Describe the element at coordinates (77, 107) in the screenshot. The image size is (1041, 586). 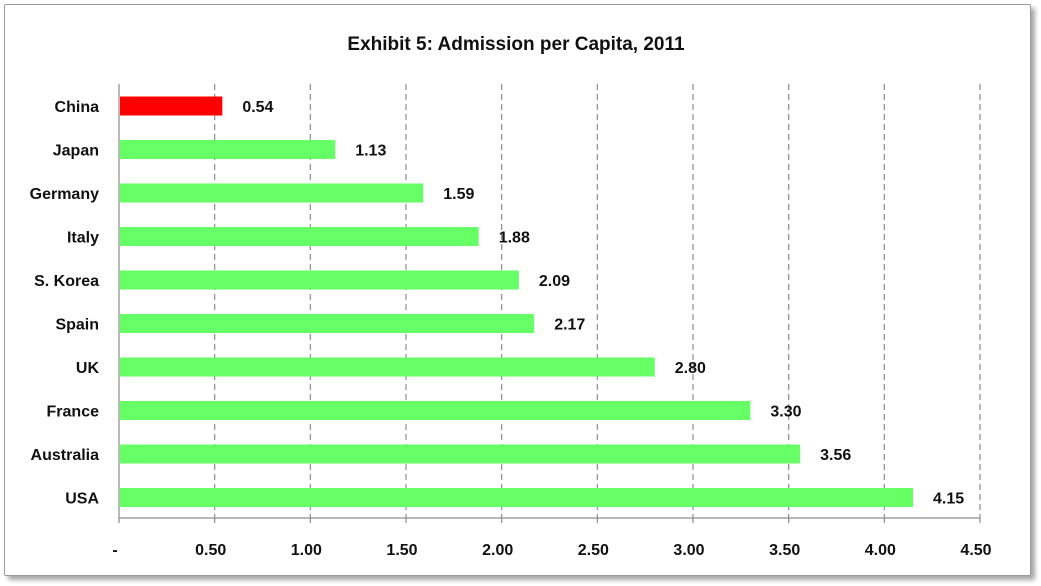
I see `category-label: China` at that location.